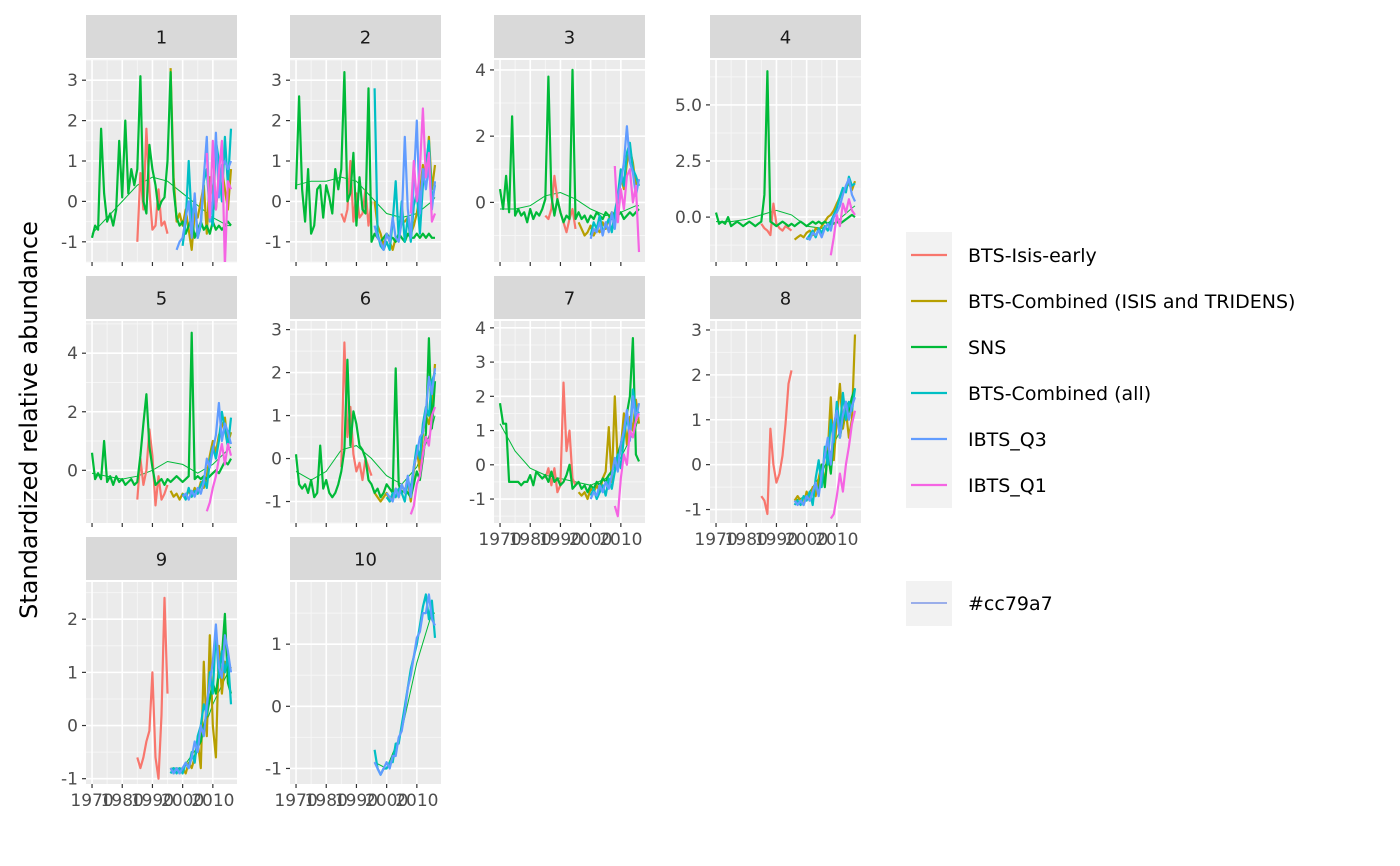 This screenshot has width=1400, height=866. What do you see at coordinates (365, 299) in the screenshot?
I see `facet-strip-label: 6` at bounding box center [365, 299].